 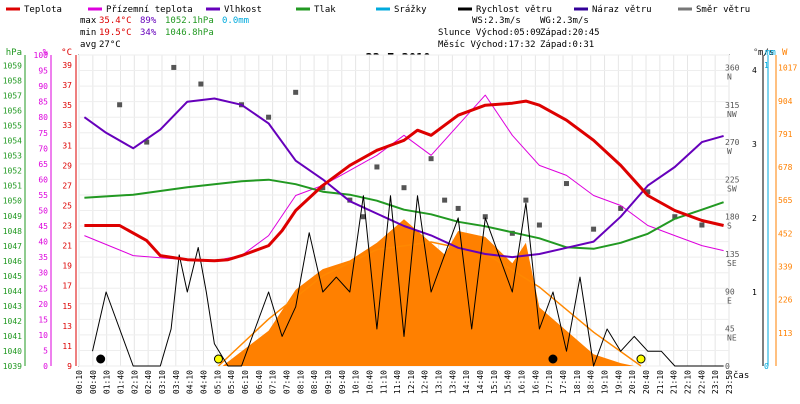 I want to click on time-tick-label: 18:10, so click(x=577, y=382).